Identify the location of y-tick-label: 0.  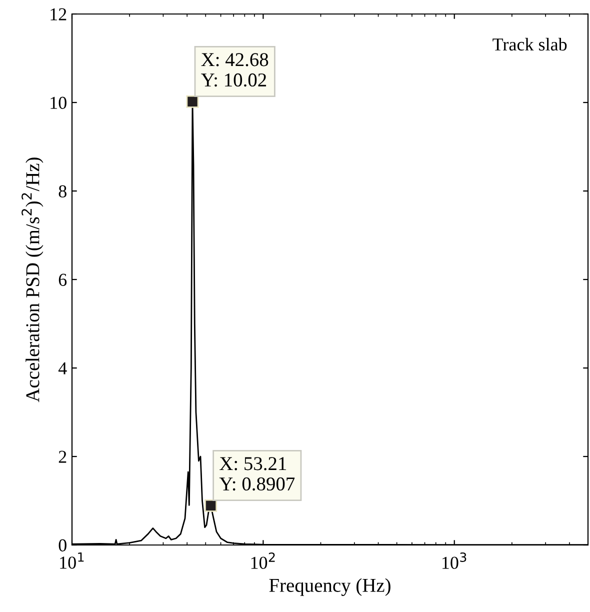
(62, 545).